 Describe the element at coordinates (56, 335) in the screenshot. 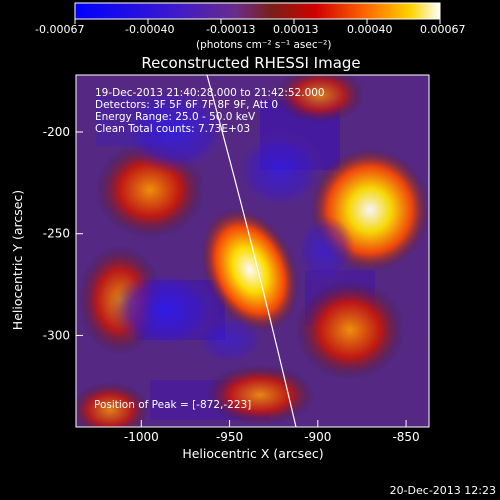

I see `y-tick-label: -300` at that location.